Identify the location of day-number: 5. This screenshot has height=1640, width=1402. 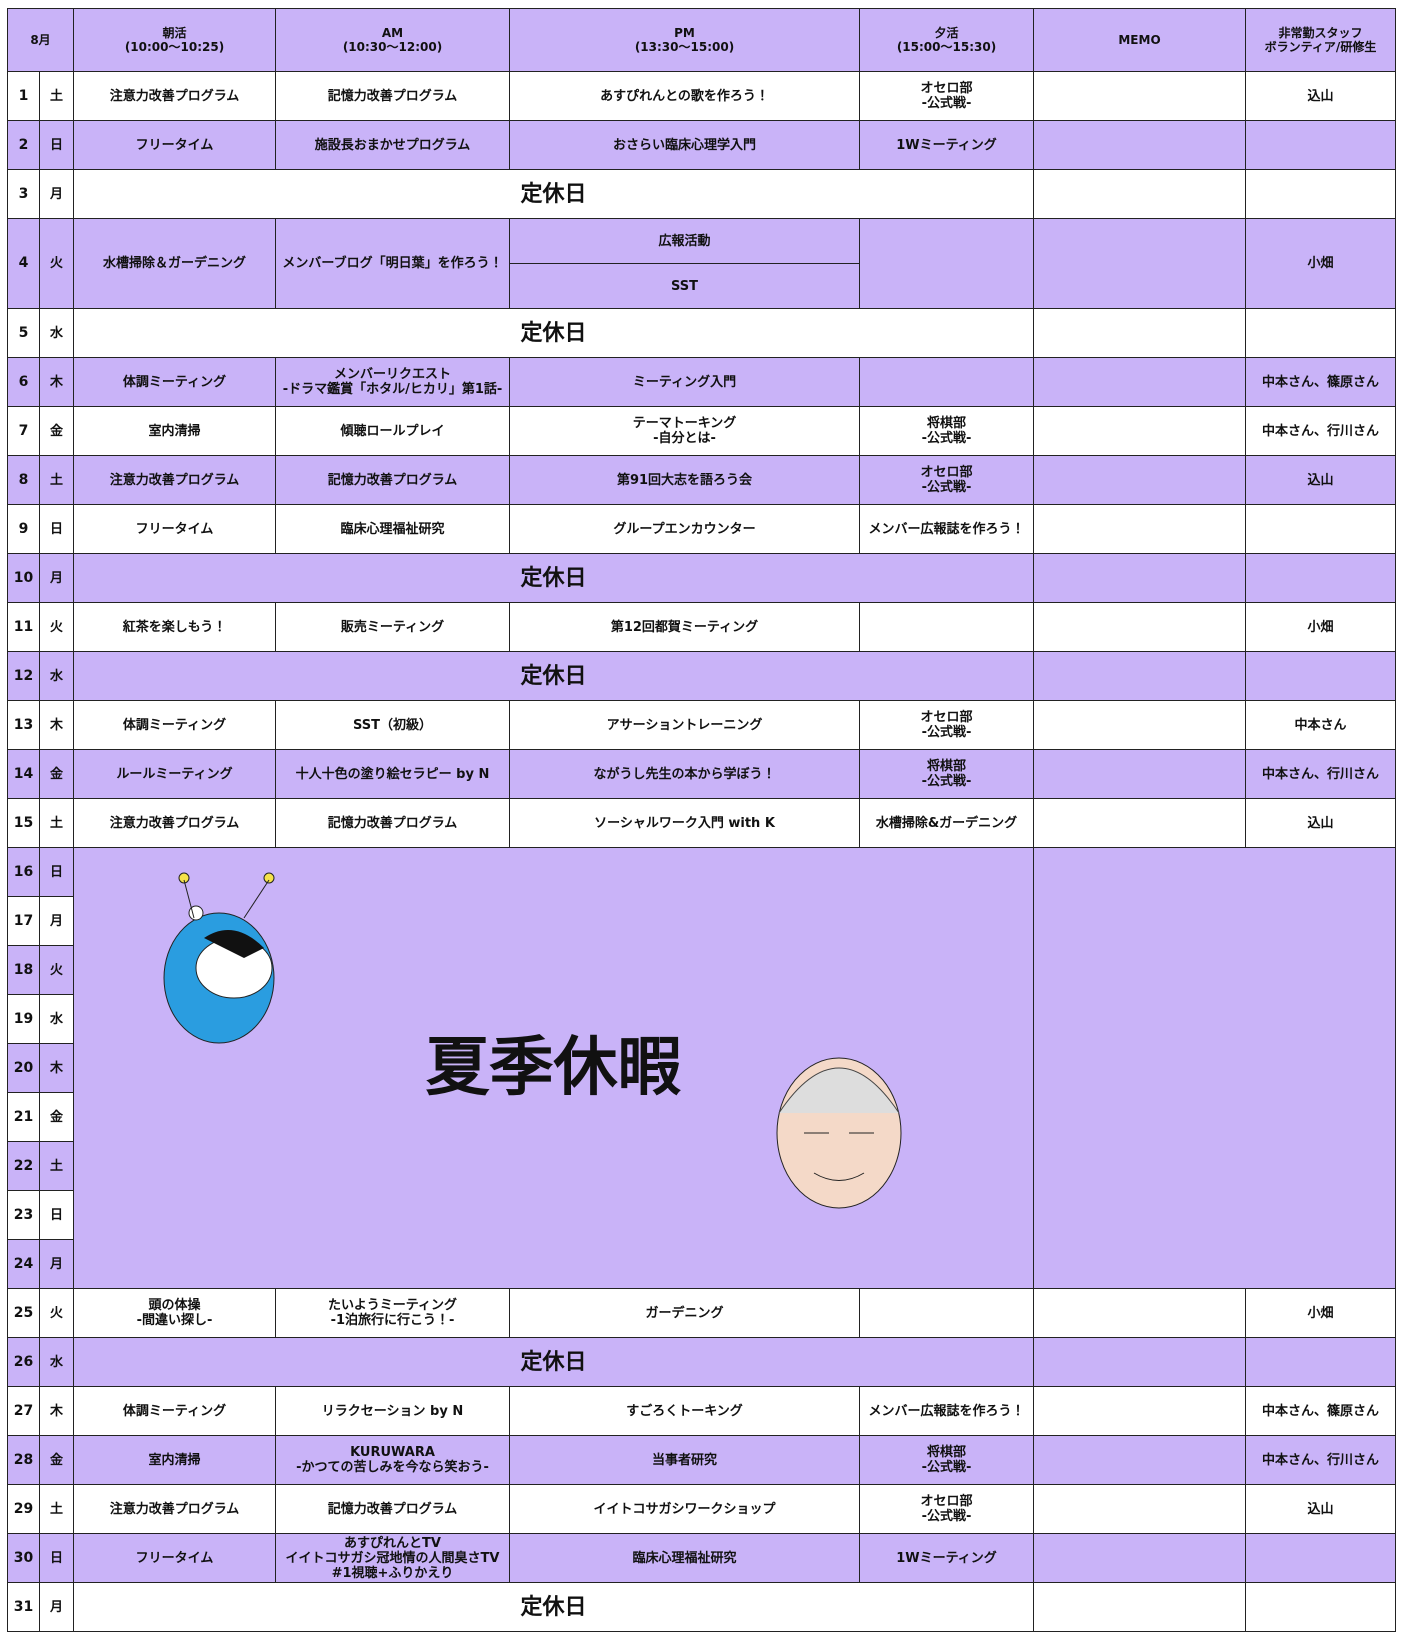
(23, 333).